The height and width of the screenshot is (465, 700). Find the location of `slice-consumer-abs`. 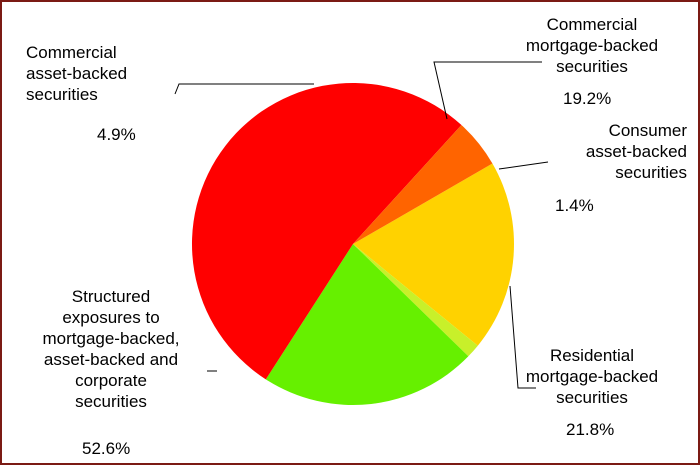

slice-consumer-abs is located at coordinates (415, 300).